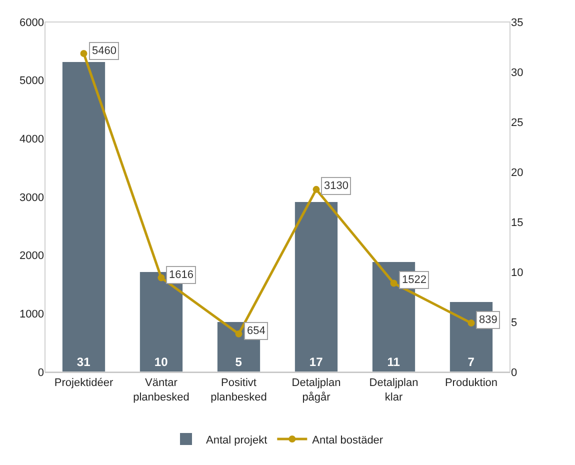 The image size is (575, 465). Describe the element at coordinates (238, 390) in the screenshot. I see `x-tick-label: Positivt planbesked` at that location.